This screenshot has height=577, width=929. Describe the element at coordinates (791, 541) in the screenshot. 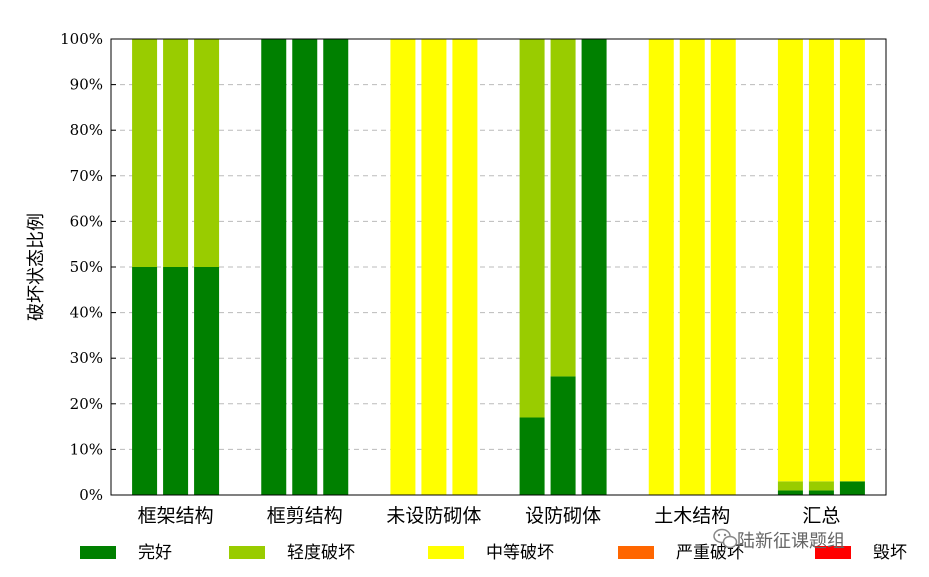

I see `watermark-text: 陆新征课题组` at that location.